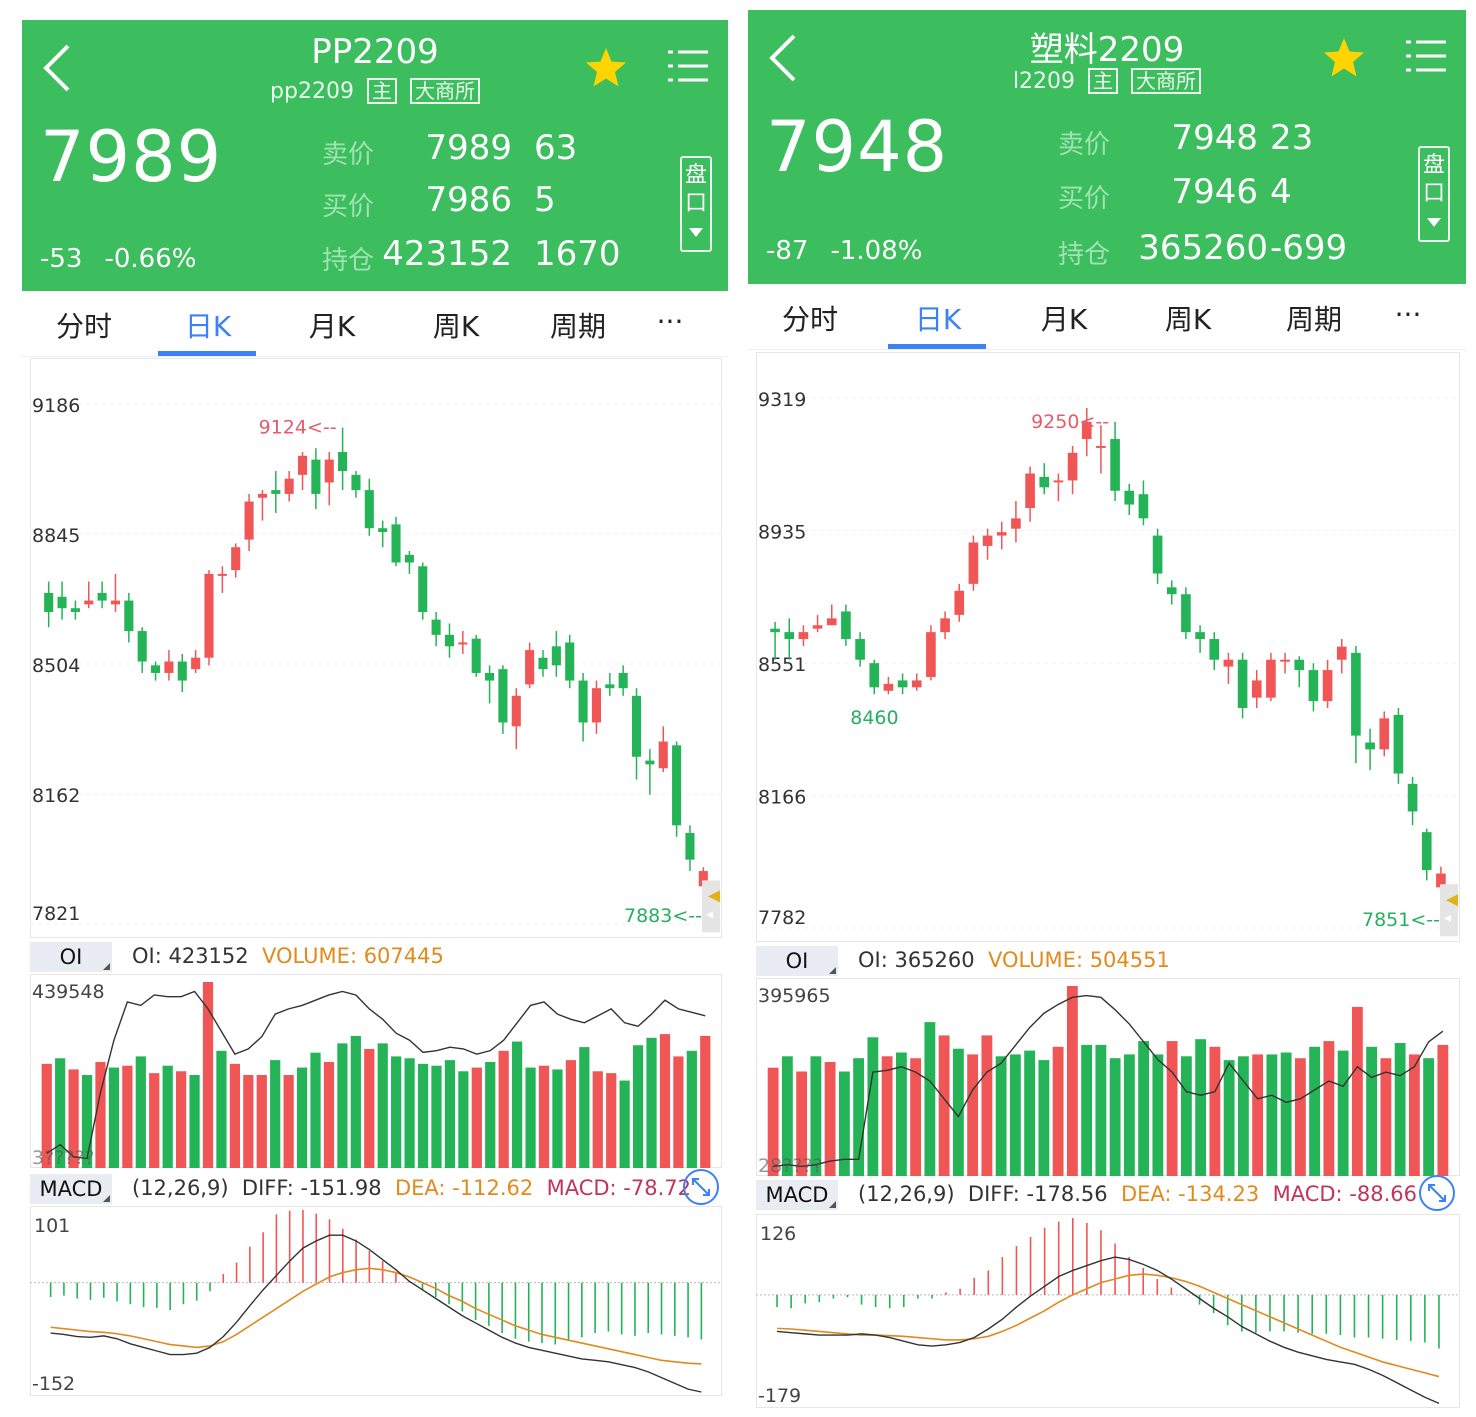 This screenshot has height=1417, width=1476. What do you see at coordinates (1070, 422) in the screenshot?
I see `high-price-label: 9250<--` at bounding box center [1070, 422].